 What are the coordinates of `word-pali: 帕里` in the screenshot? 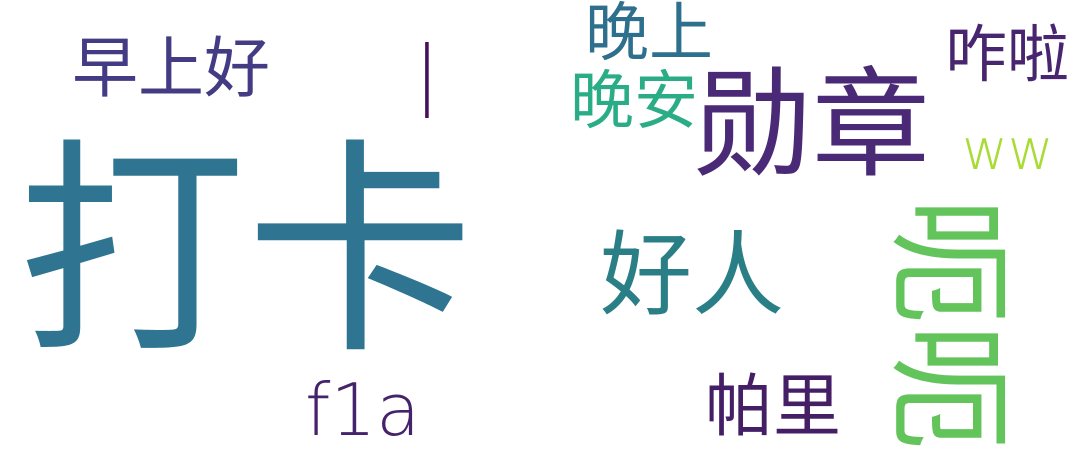 It's located at (773, 407).